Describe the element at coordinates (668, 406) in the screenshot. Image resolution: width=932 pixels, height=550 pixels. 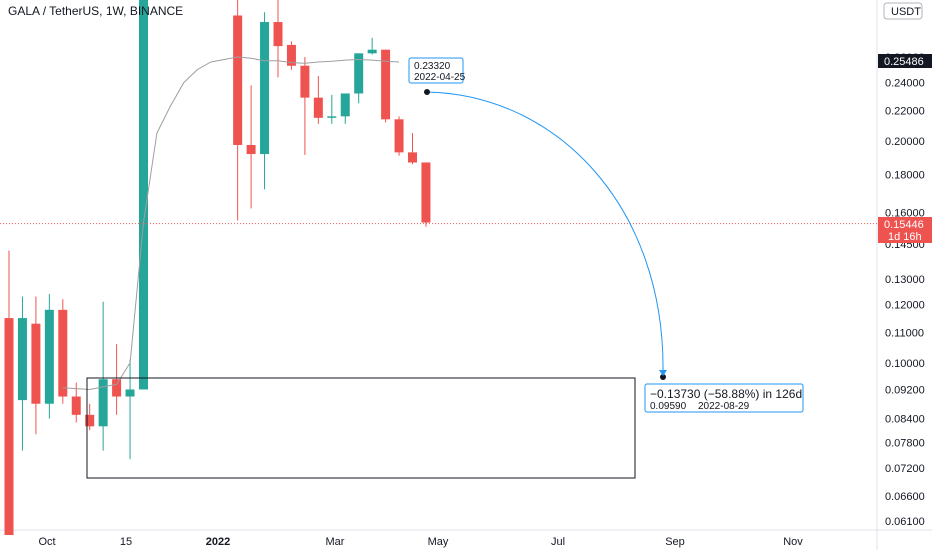
I see `projection-end-price: 0.09590` at that location.